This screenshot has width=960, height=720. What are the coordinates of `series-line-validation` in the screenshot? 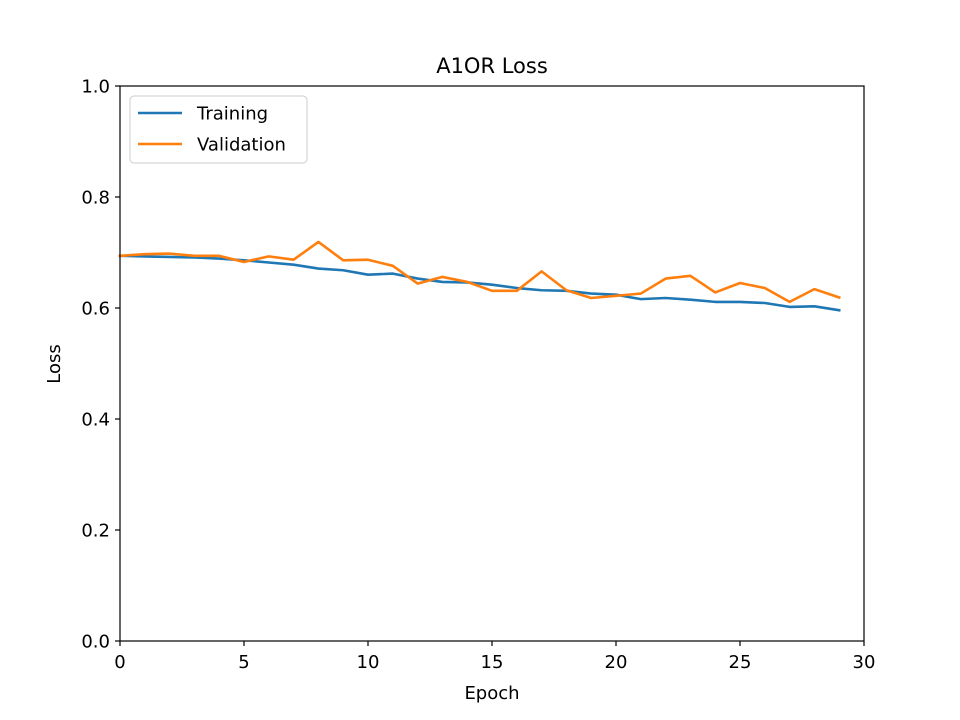 It's located at (479, 272).